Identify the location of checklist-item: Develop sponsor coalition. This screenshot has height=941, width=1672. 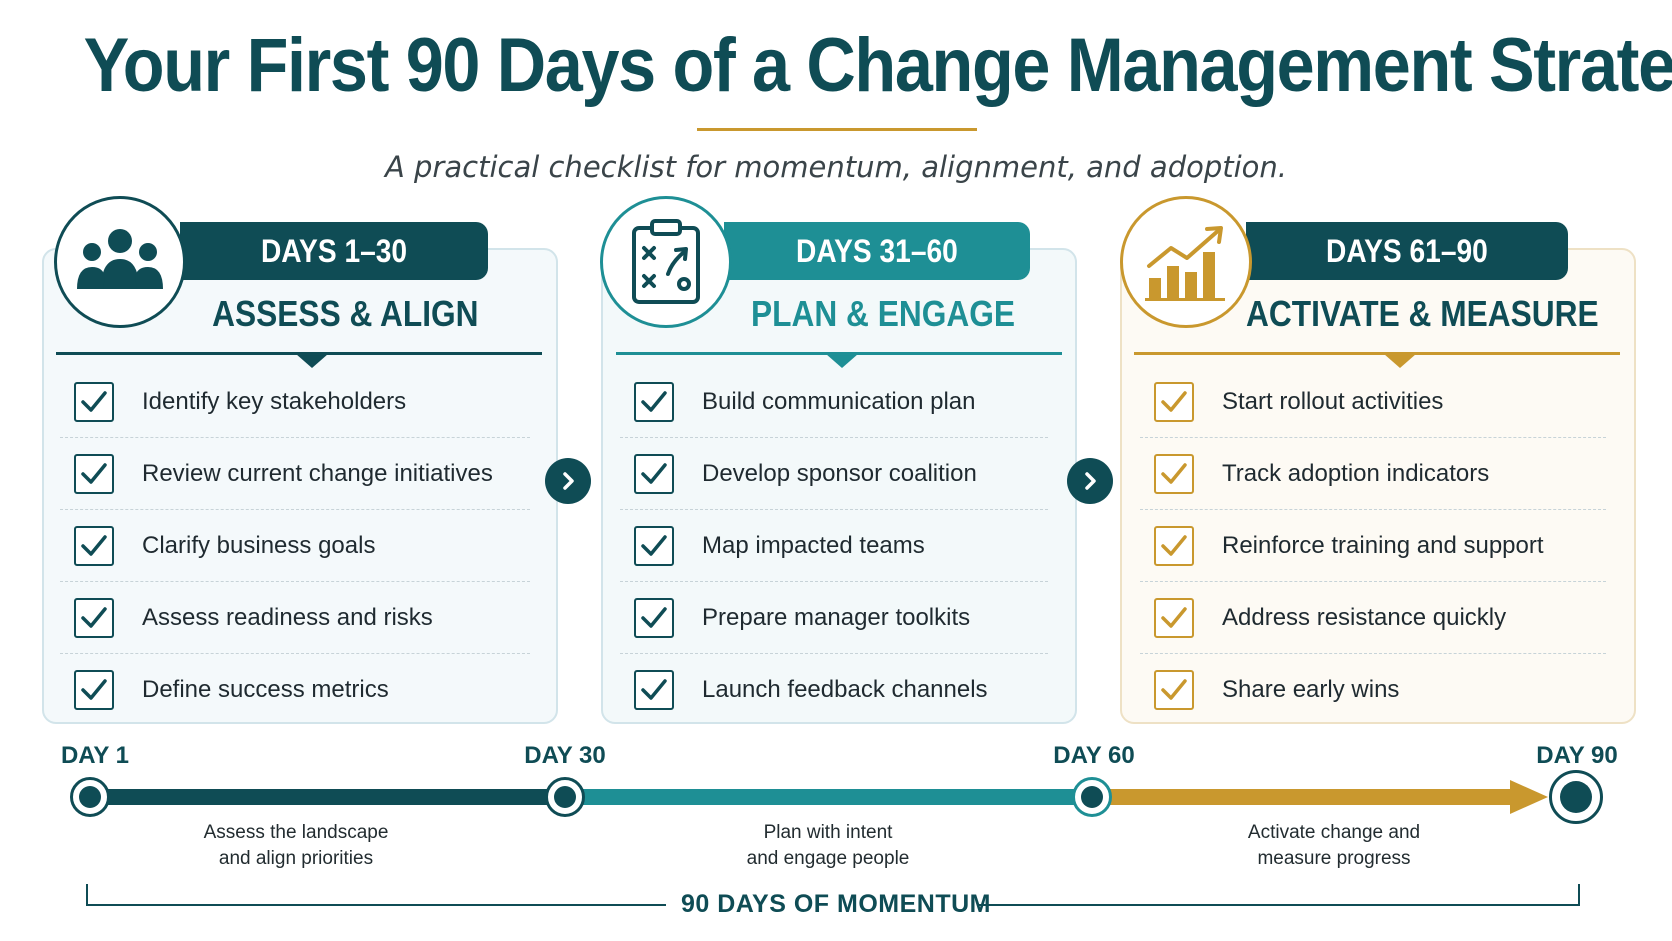
(834, 474).